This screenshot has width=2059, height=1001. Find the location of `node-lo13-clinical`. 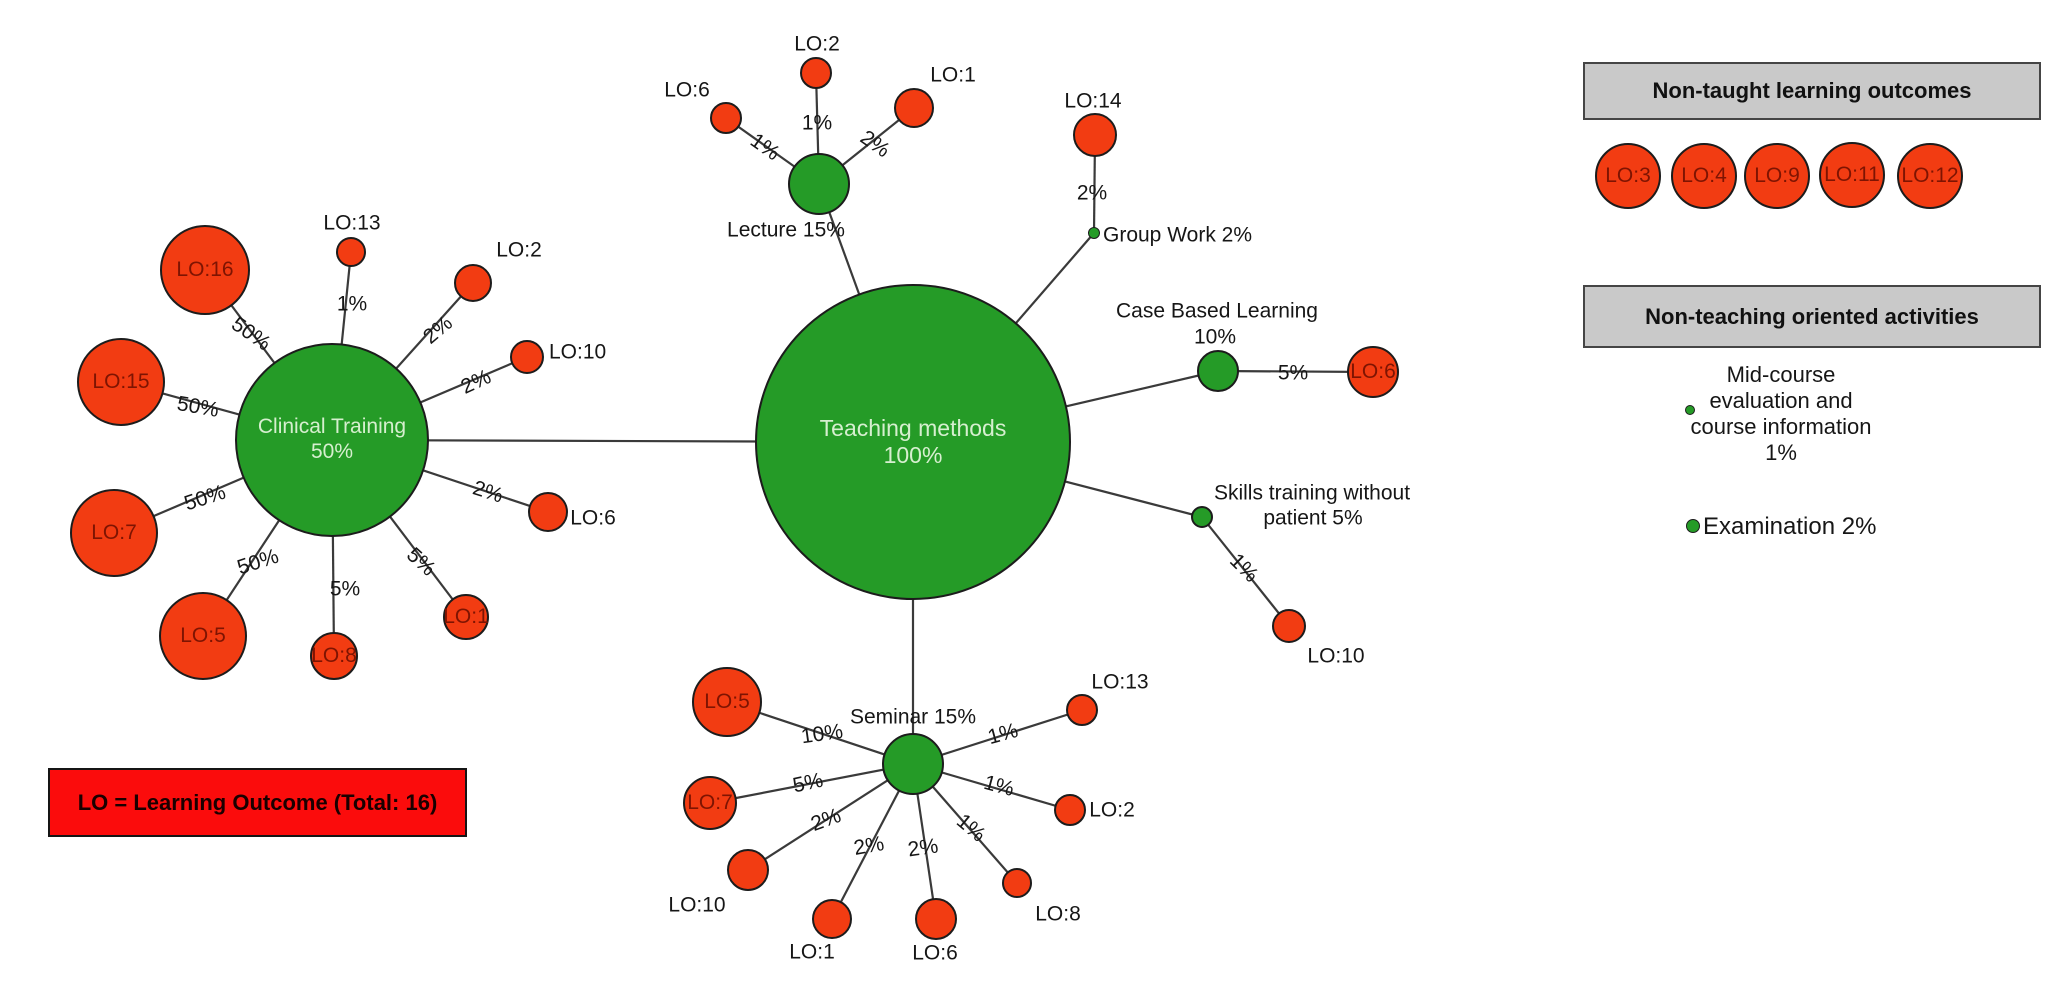

node-lo13-clinical is located at coordinates (351, 252).